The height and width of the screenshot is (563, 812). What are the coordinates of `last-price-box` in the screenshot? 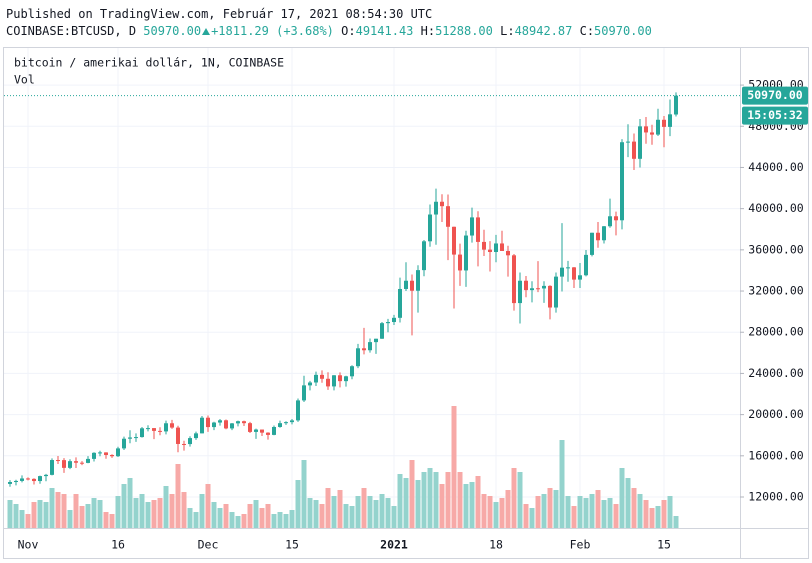 It's located at (775, 95).